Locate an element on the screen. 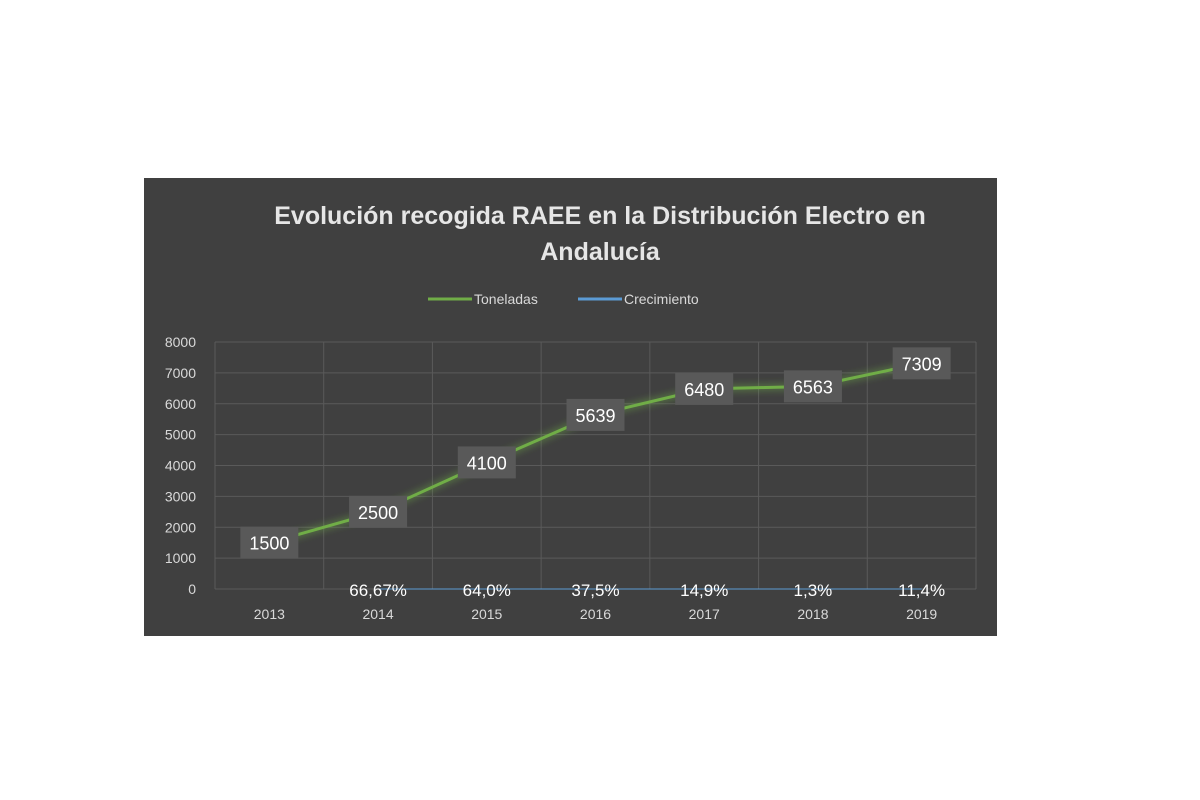 The image size is (1200, 800). y-tick-label: 4000 is located at coordinates (180, 466).